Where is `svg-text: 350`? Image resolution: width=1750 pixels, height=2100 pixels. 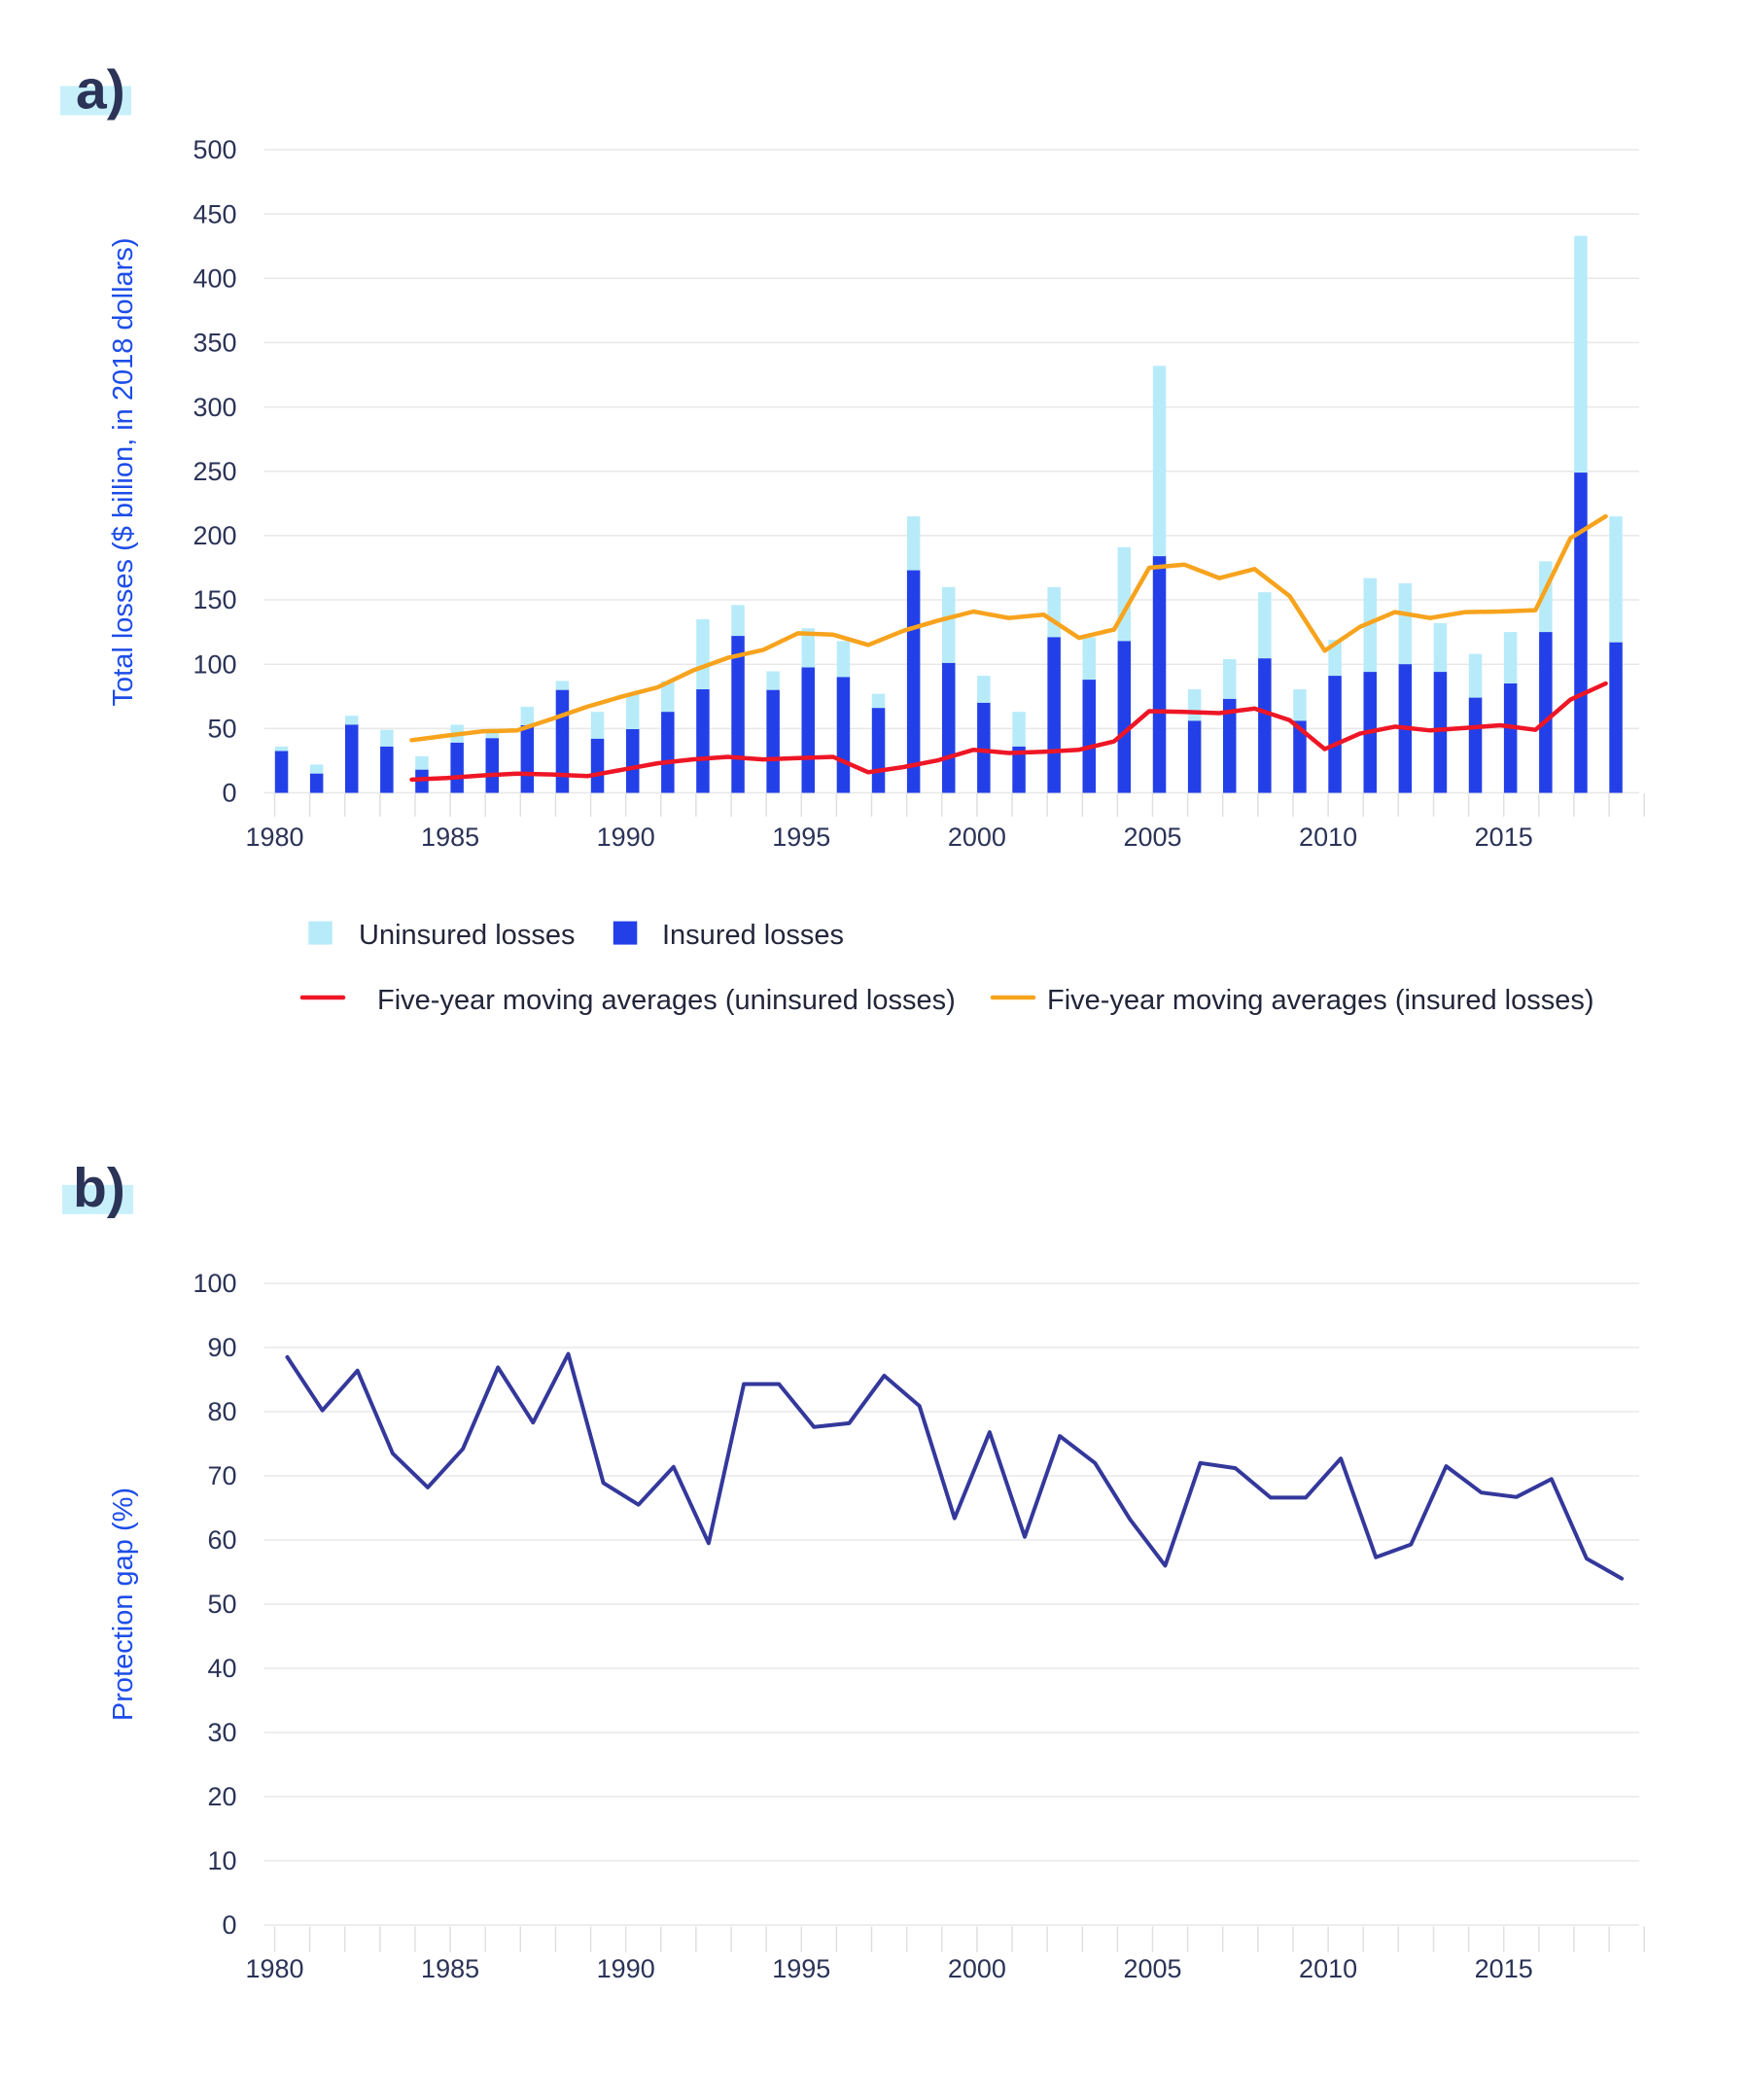
svg-text: 350 is located at coordinates (214, 343).